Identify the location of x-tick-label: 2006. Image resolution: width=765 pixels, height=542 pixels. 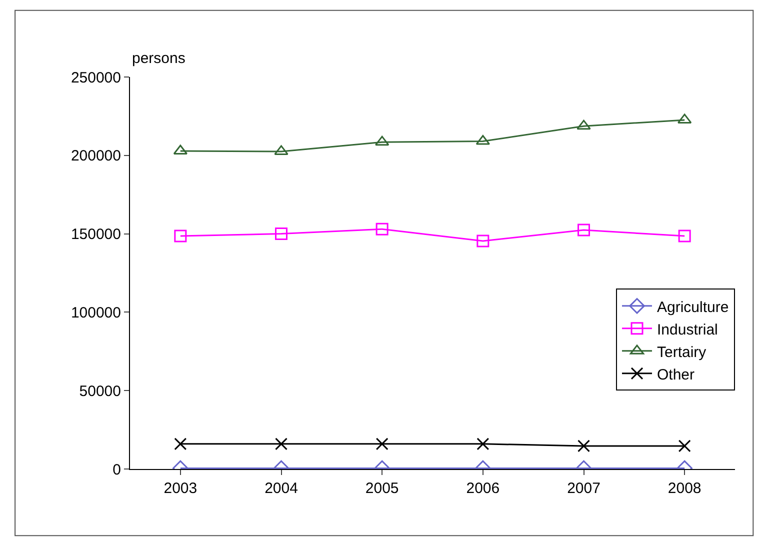
(483, 488).